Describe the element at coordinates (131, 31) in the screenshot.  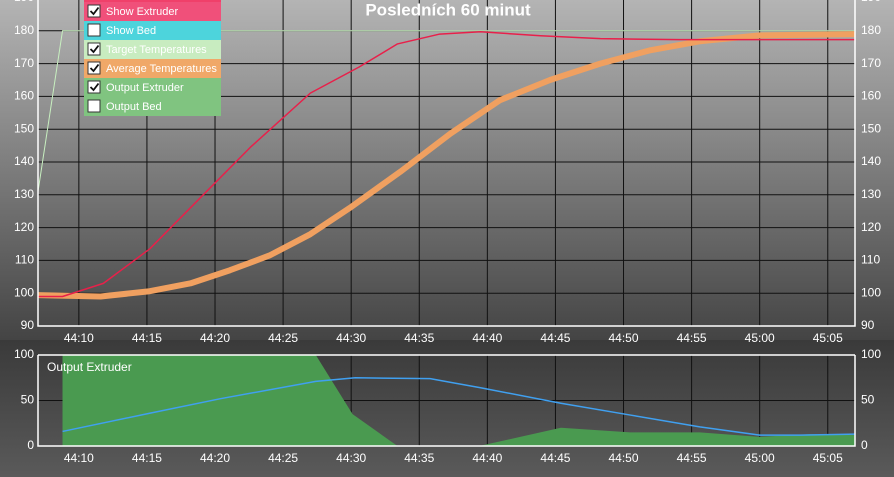
I see `legend-label: Show Bed` at that location.